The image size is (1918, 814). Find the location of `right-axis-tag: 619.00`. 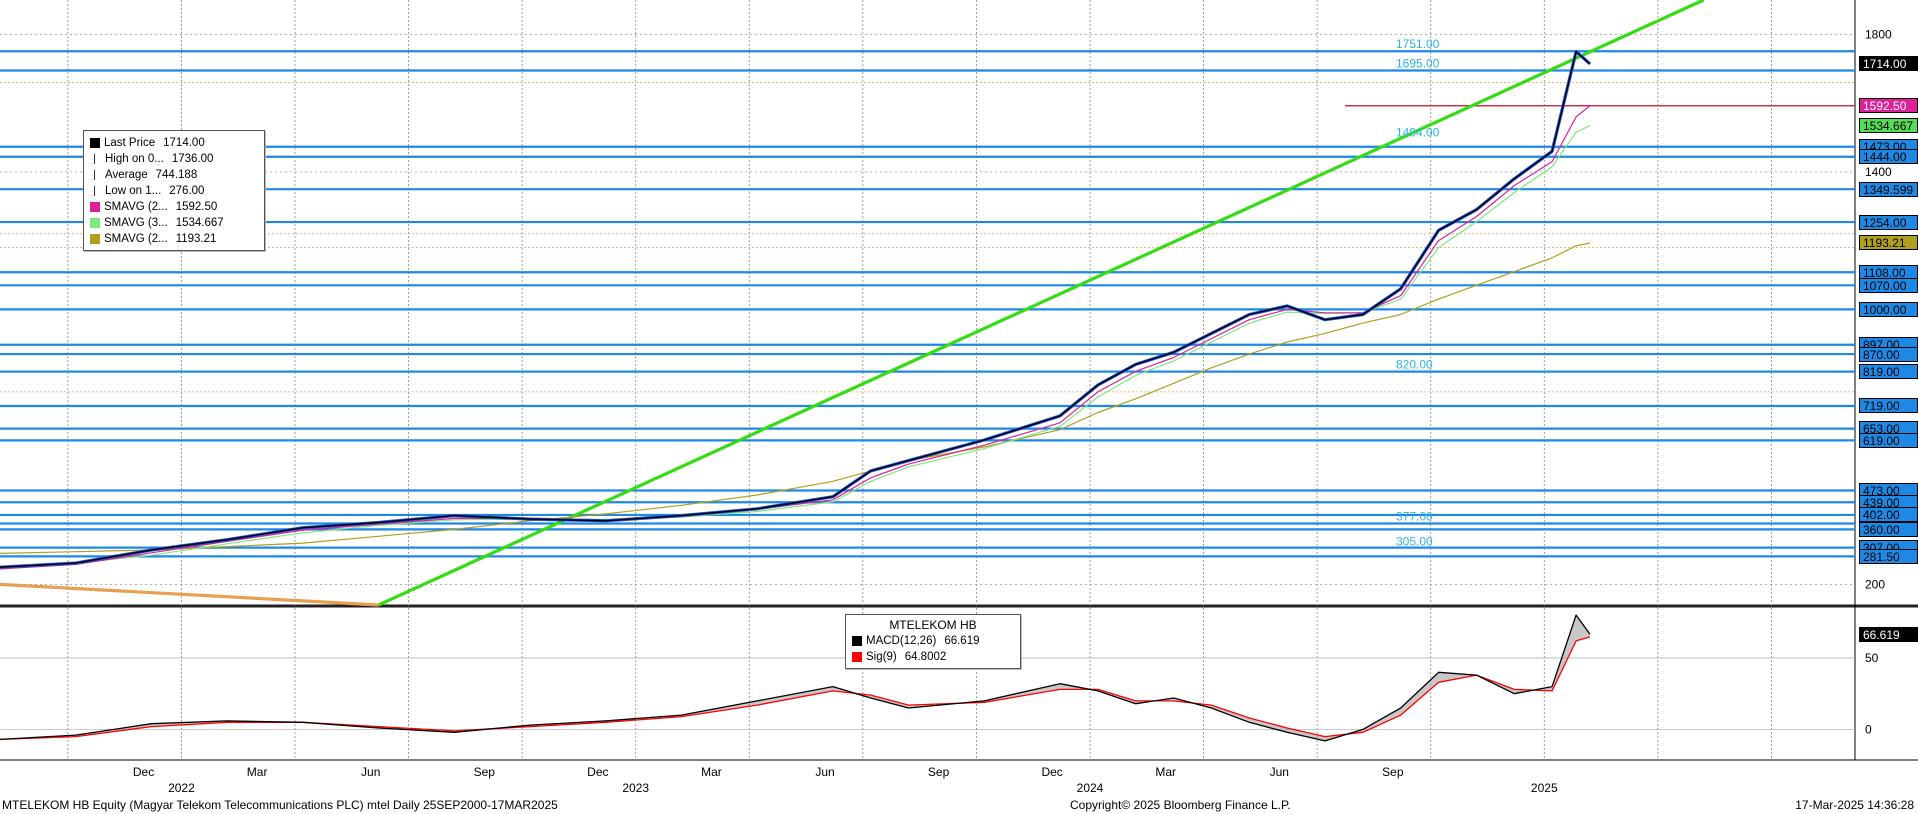

right-axis-tag: 619.00 is located at coordinates (1888, 440).